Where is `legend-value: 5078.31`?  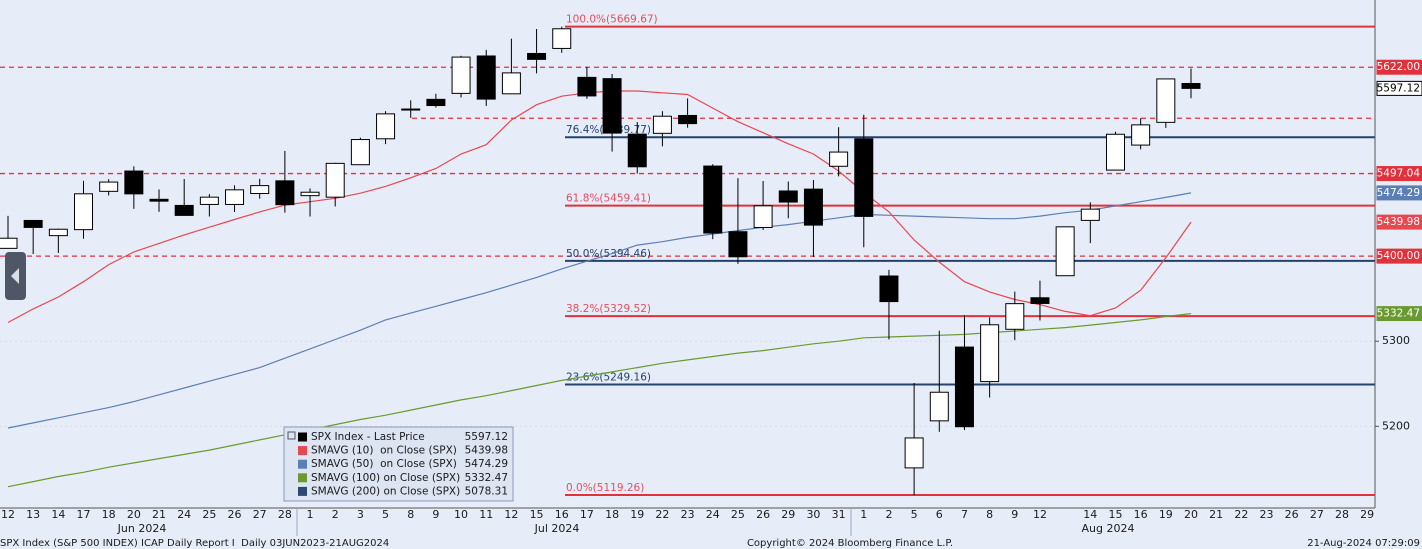
legend-value: 5078.31 is located at coordinates (486, 491).